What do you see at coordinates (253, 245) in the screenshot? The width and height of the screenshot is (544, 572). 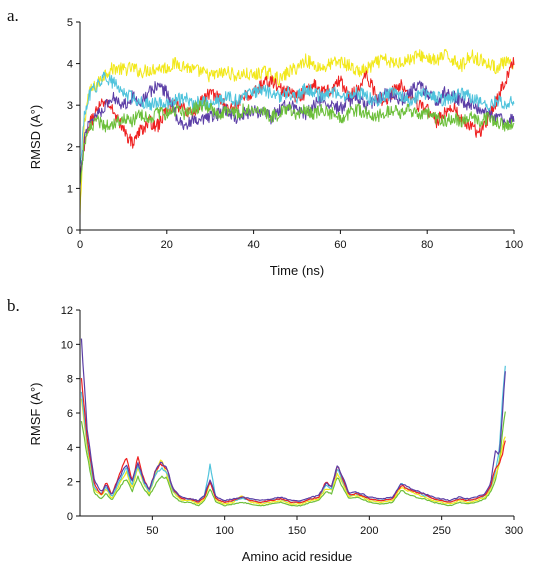 I see `x-tick-label: 40` at bounding box center [253, 245].